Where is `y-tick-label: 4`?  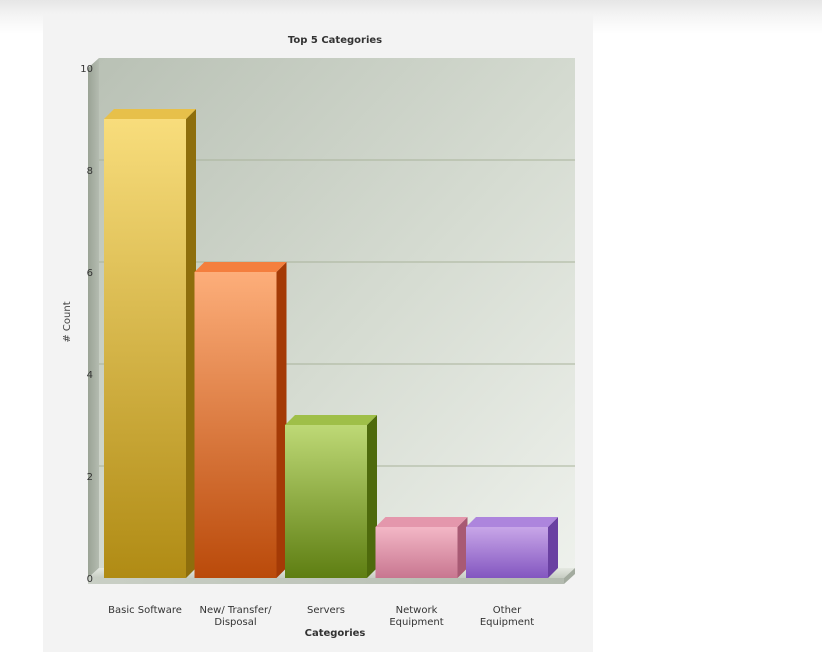 y-tick-label: 4 is located at coordinates (90, 375).